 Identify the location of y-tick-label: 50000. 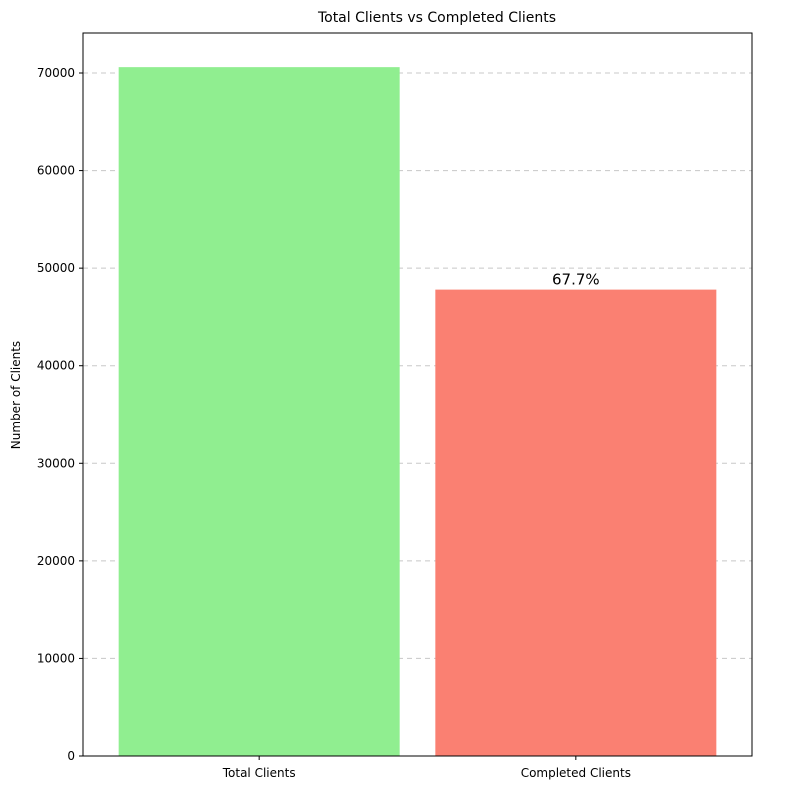
(56, 268).